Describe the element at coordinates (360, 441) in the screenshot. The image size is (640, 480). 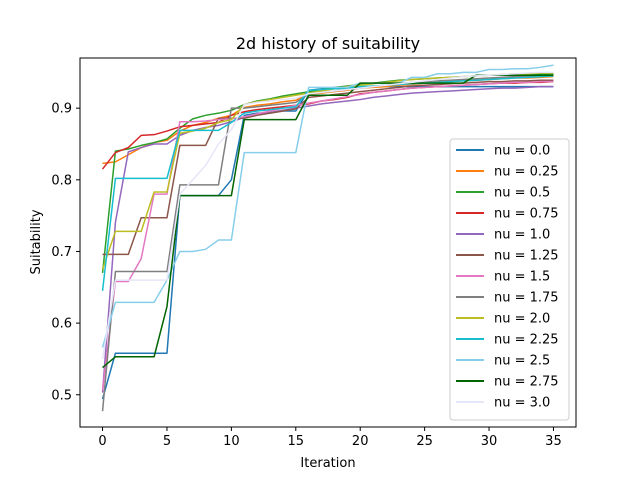
I see `x-tick-label: 20` at that location.